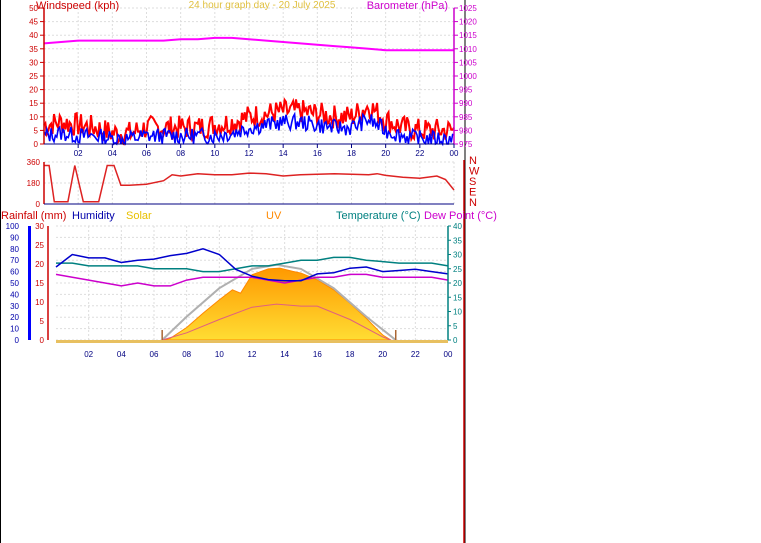 This screenshot has width=761, height=543. Describe the element at coordinates (378, 216) in the screenshot. I see `temperature-axis-label: Temperature (°C)` at that location.